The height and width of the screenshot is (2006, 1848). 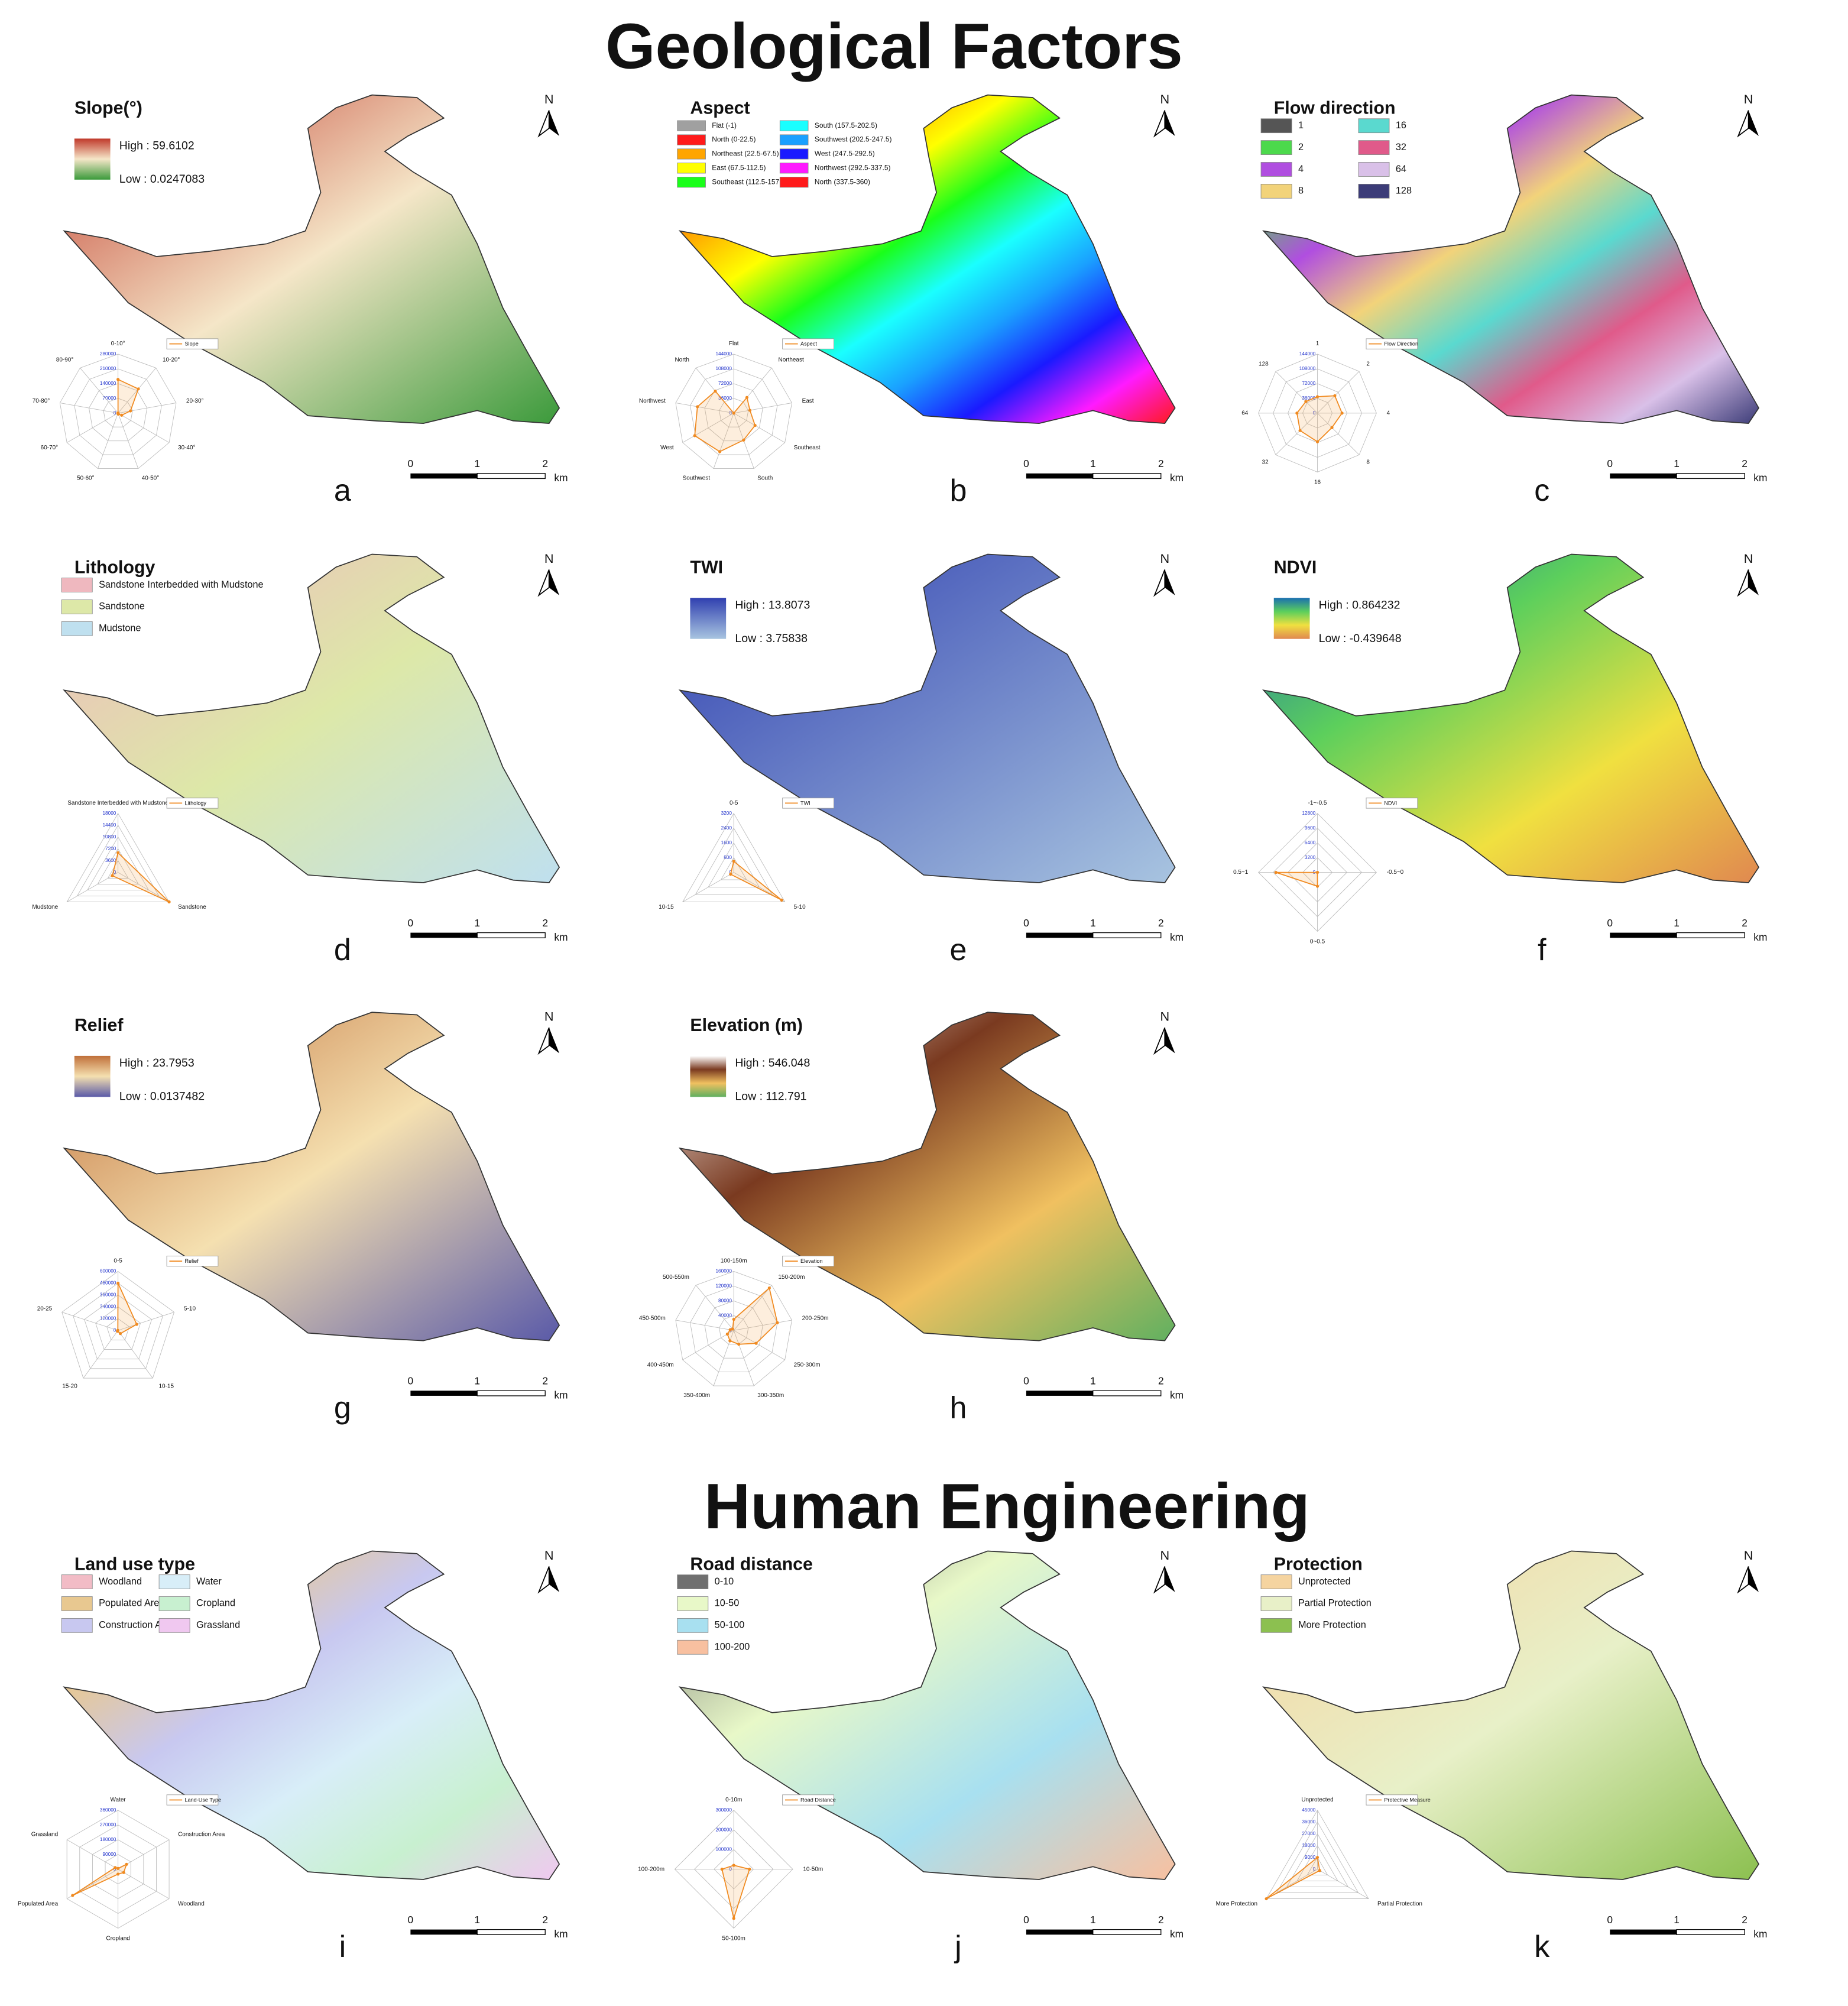 I want to click on legend-label: Sandstone Interbedded with Mudstone, so click(x=181, y=584).